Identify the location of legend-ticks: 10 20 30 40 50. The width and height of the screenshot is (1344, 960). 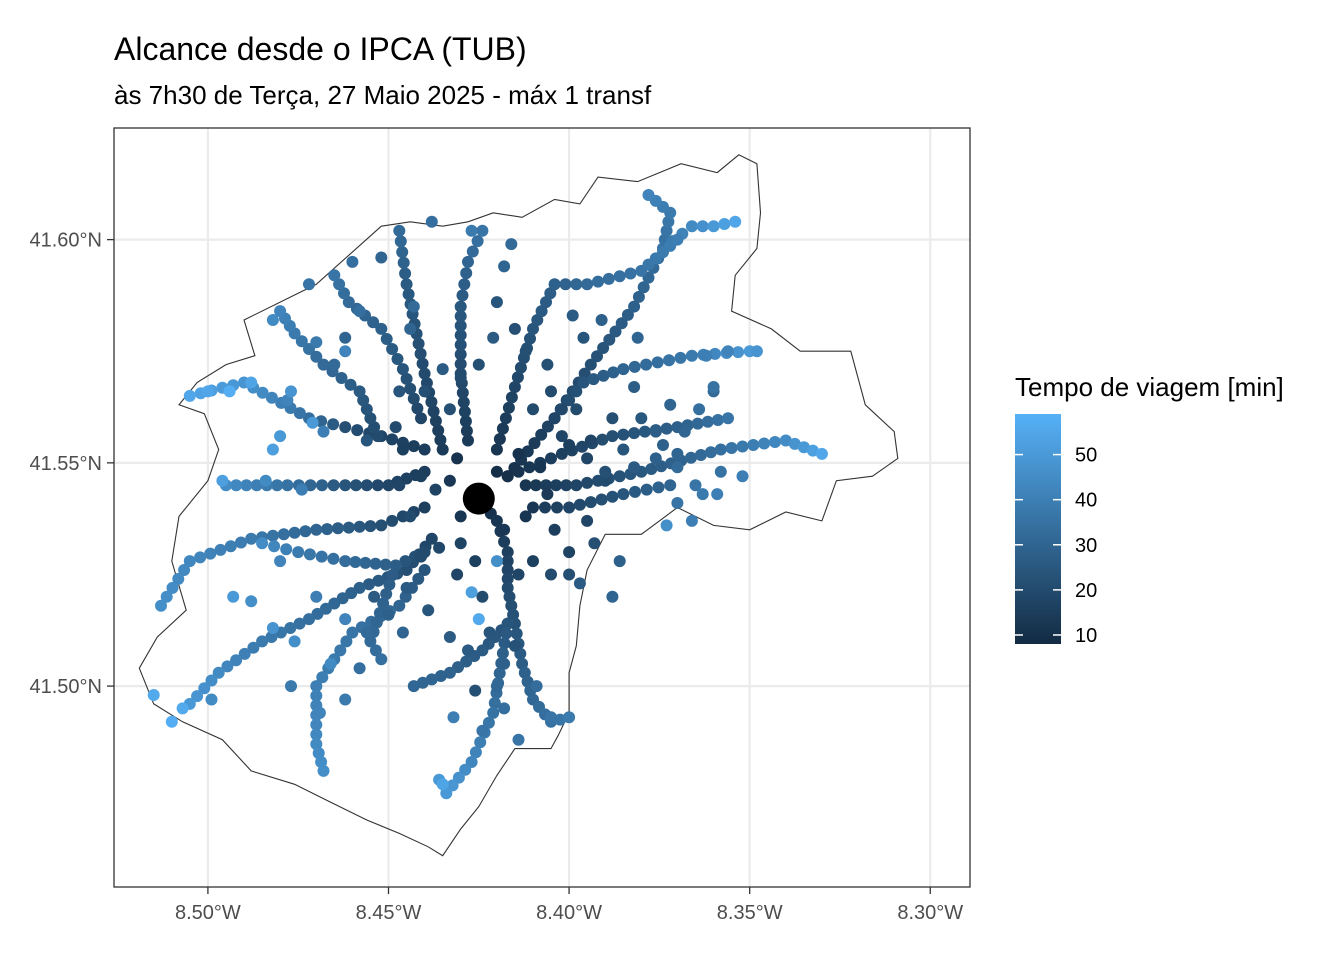
(1056, 546).